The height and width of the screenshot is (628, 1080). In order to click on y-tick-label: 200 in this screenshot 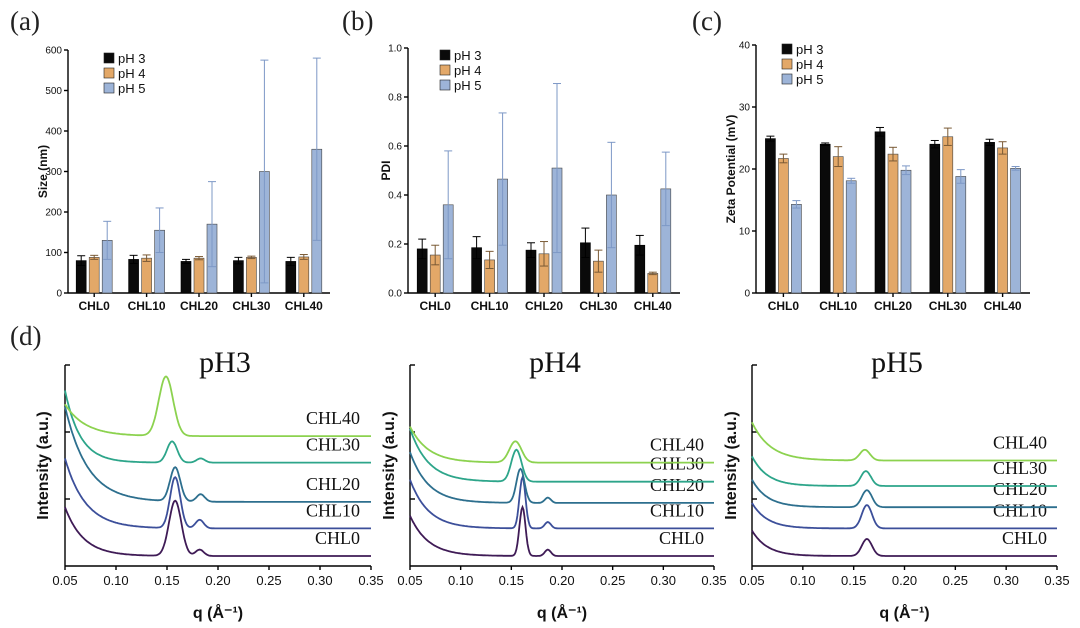, I will do `click(53, 213)`.